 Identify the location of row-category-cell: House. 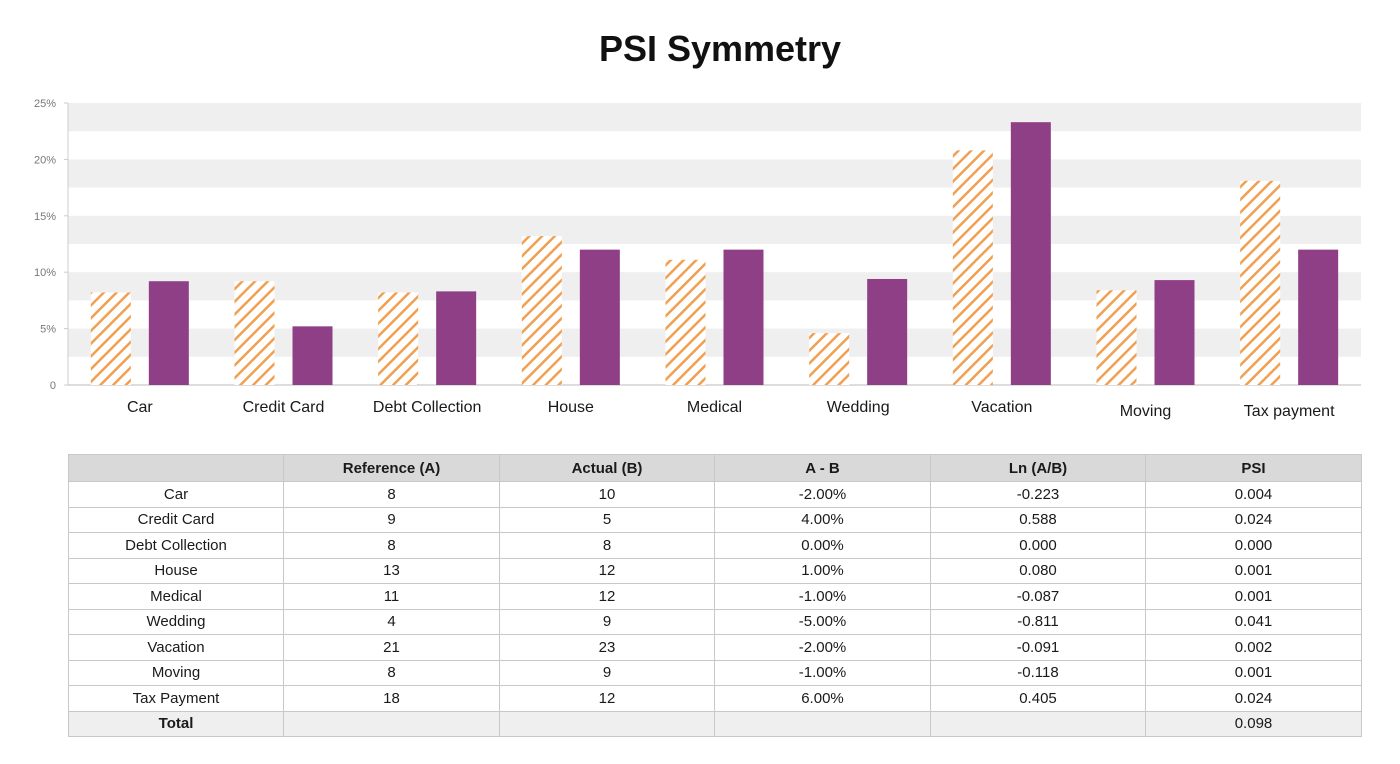
(176, 570).